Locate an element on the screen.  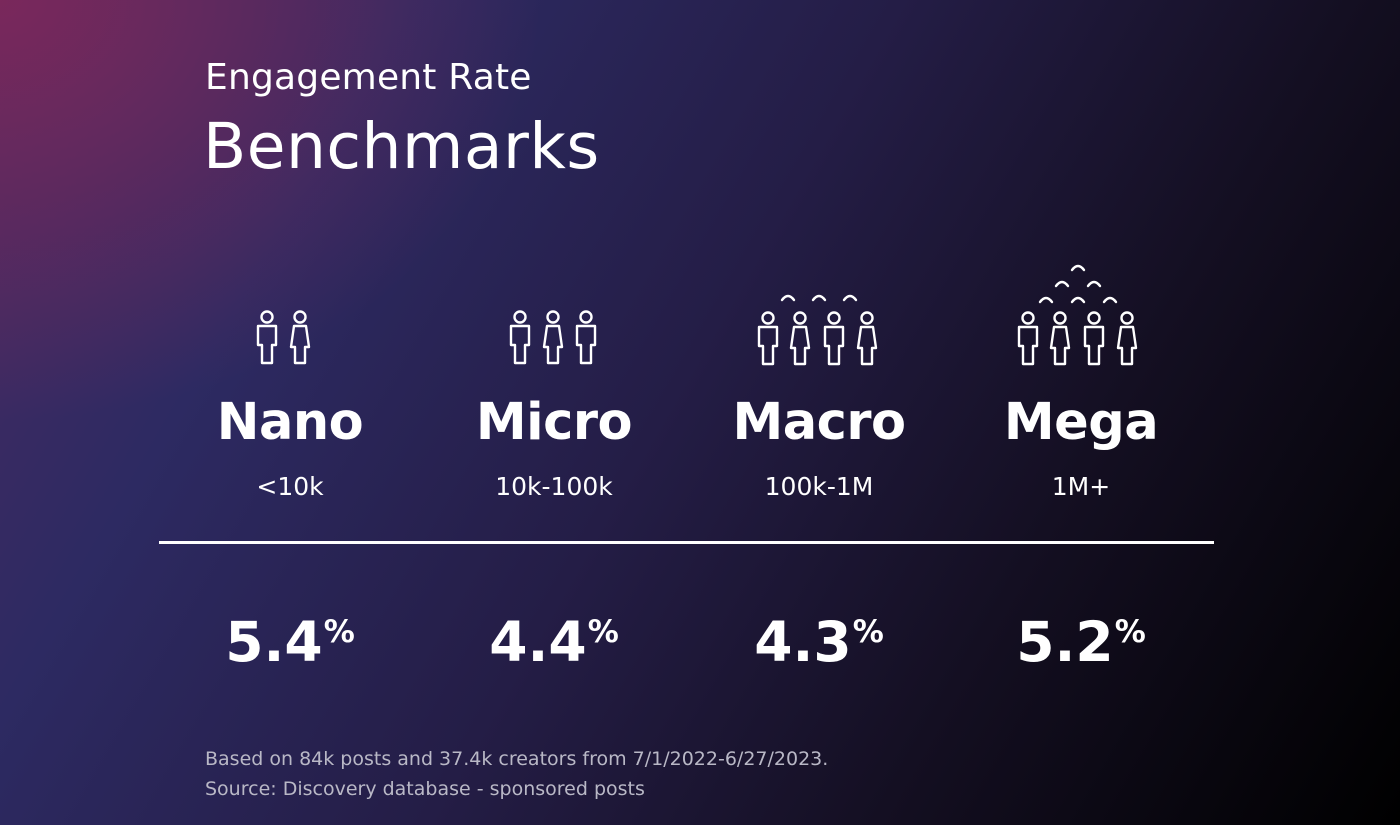
rate-value-nano: 5.4 is located at coordinates (274, 642).